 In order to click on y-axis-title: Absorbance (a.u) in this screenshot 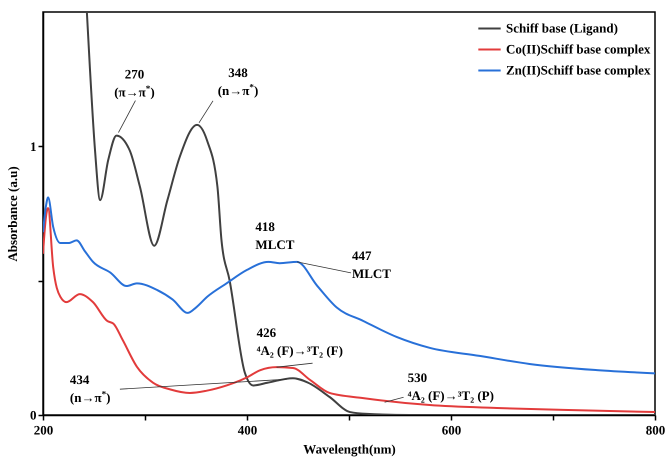, I will do `click(12, 214)`.